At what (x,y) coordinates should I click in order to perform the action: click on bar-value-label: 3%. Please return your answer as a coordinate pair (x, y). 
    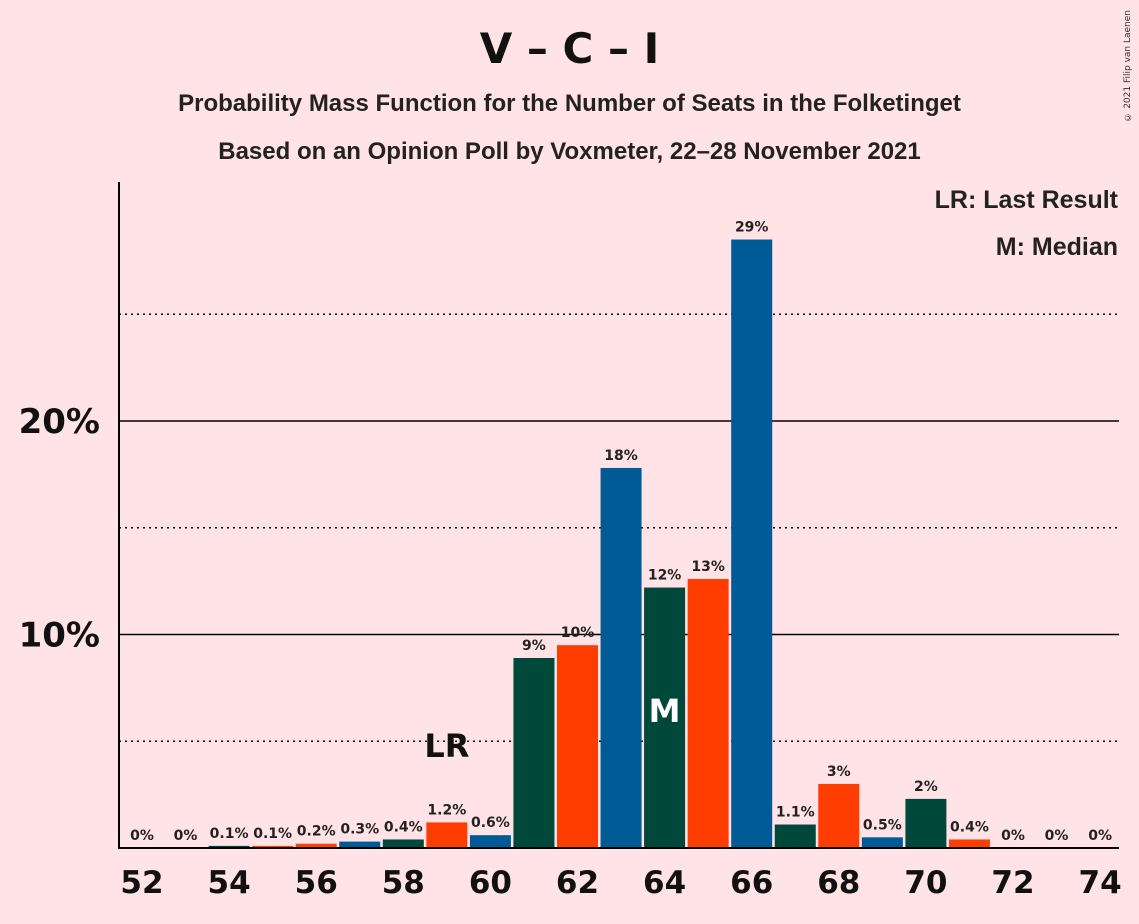
    Looking at the image, I should click on (839, 772).